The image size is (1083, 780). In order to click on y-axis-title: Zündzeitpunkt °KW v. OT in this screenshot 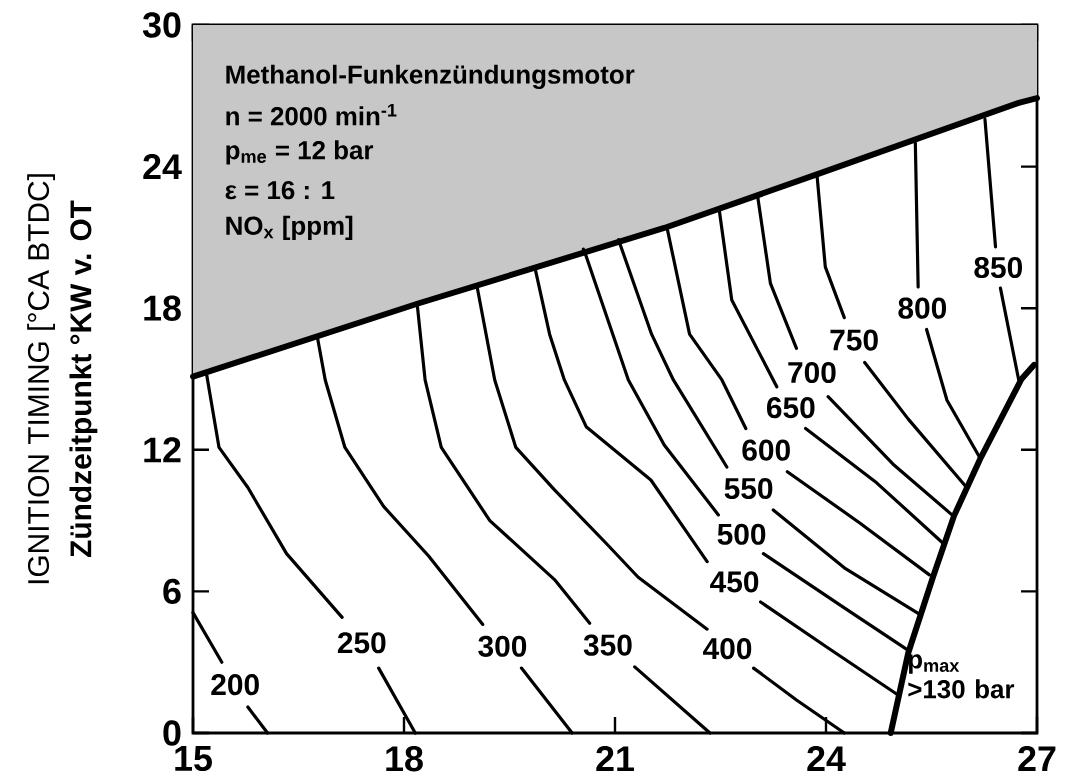, I will do `click(83, 379)`.